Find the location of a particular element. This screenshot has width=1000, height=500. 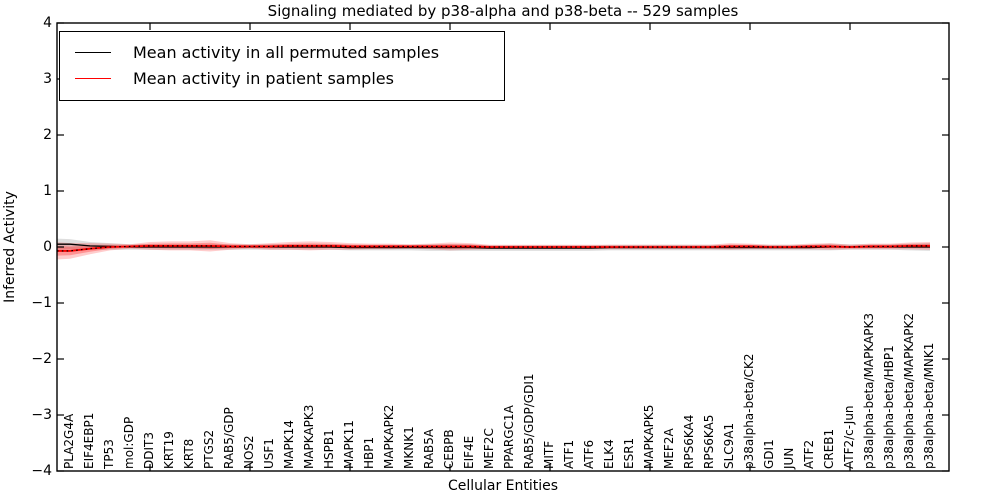

y-tick-label: −3 is located at coordinates (41, 415).